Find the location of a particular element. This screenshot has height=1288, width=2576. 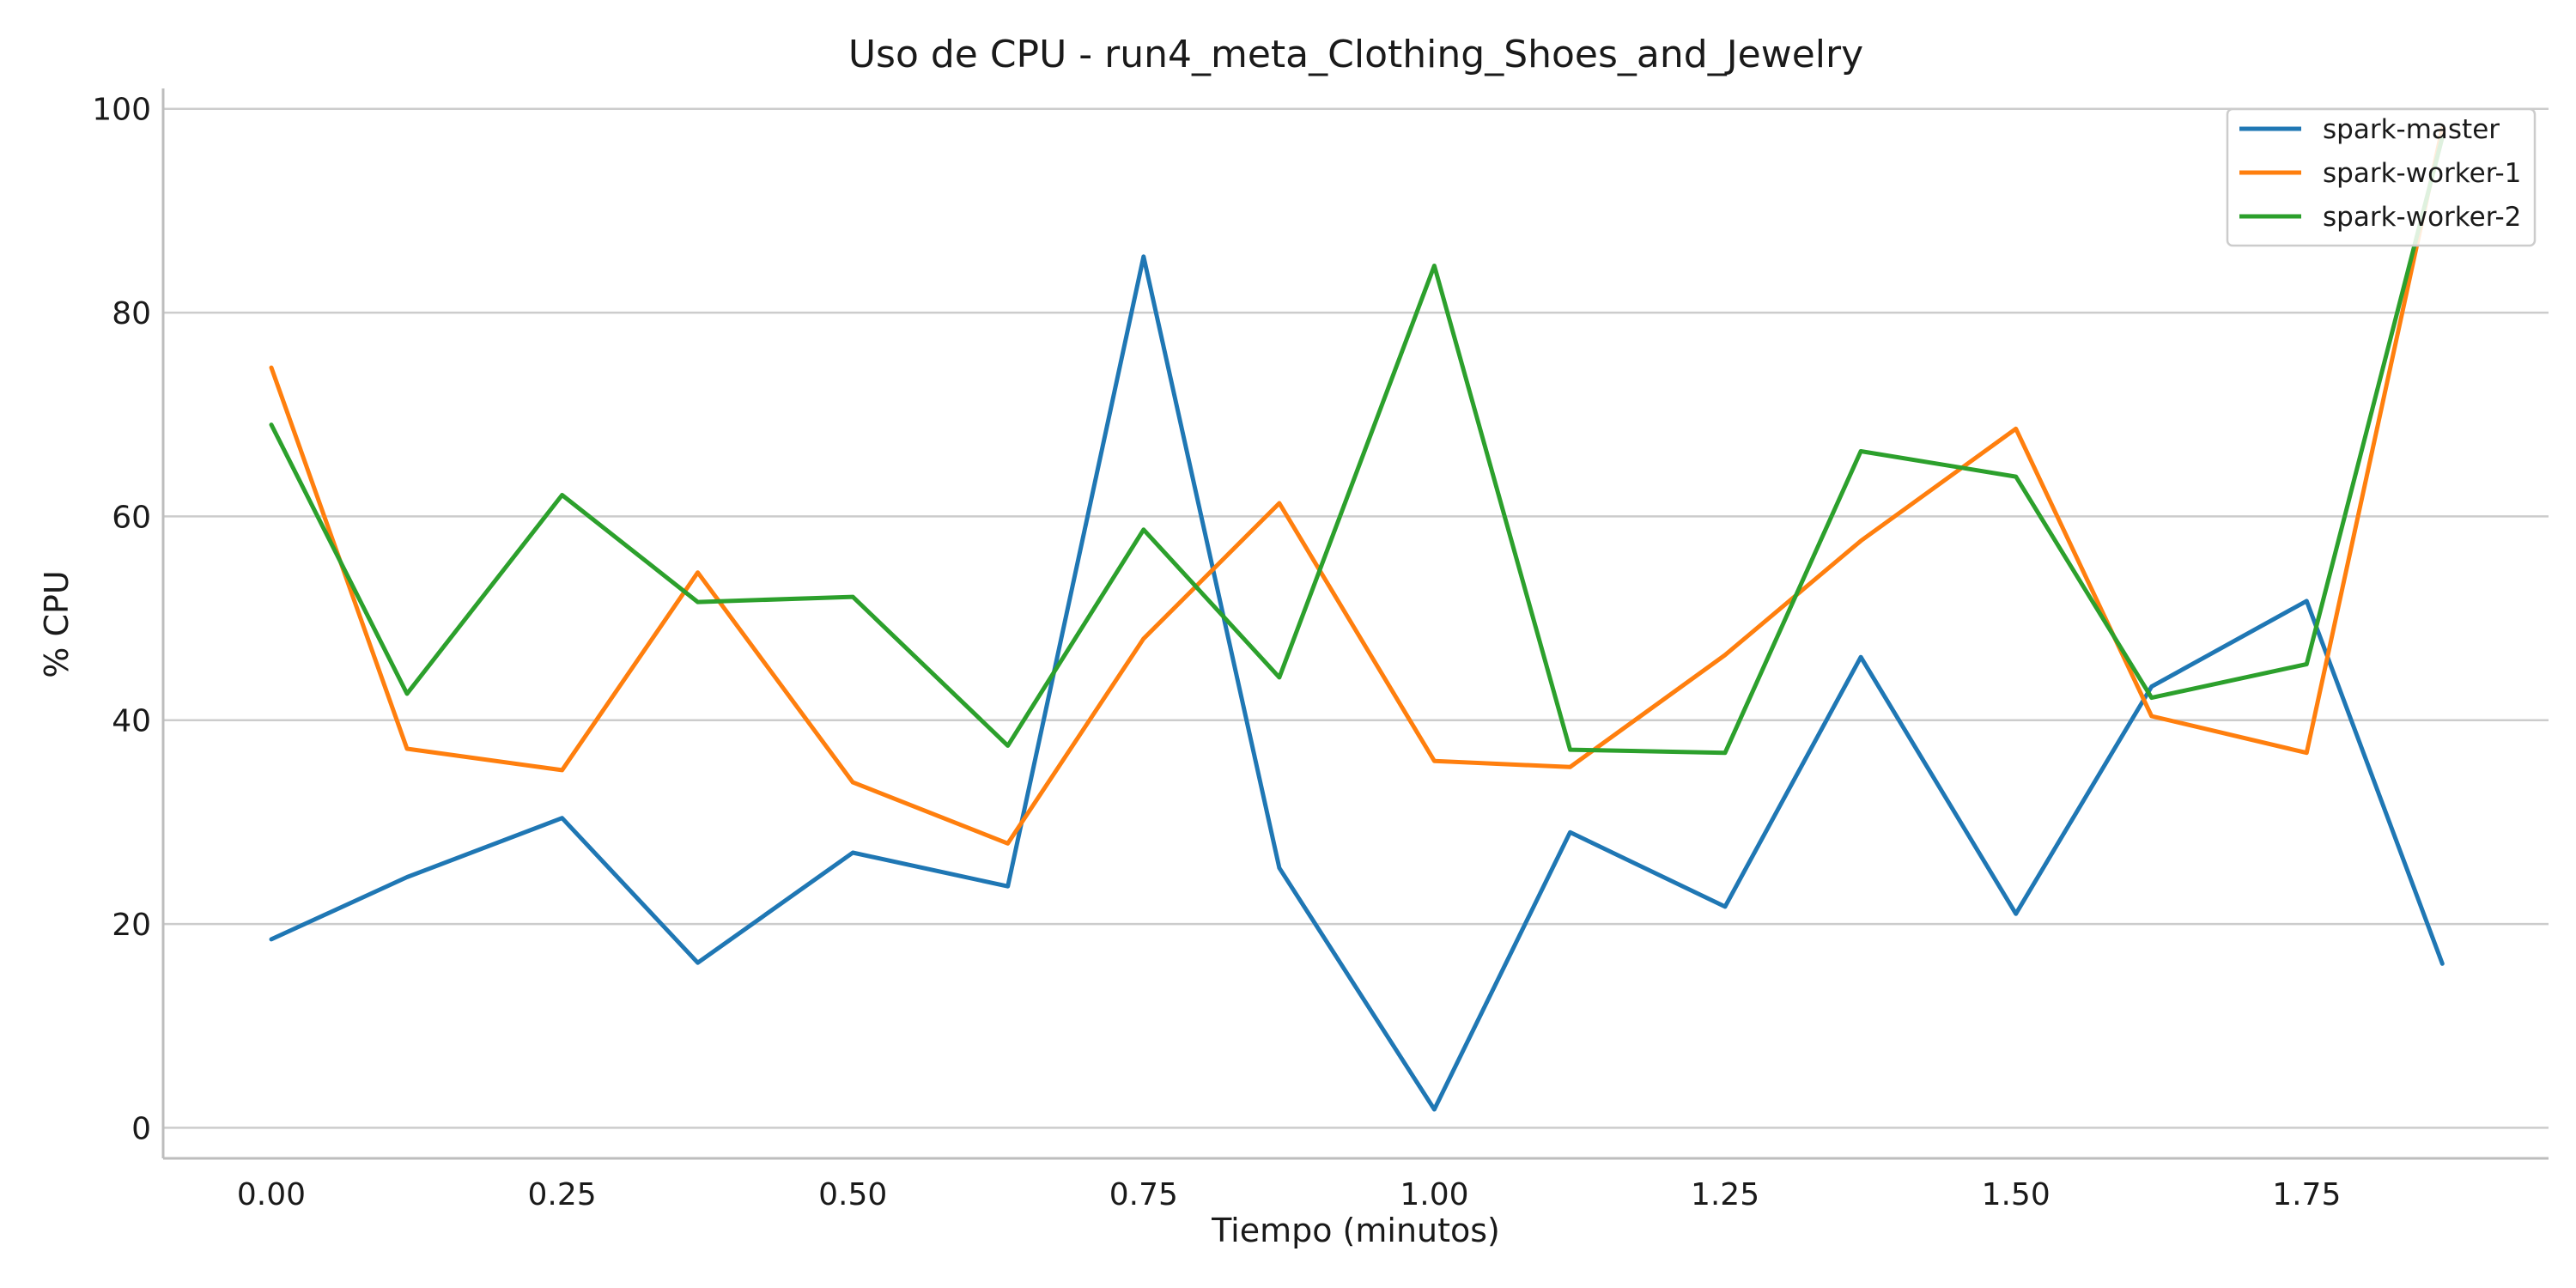

y-tick-labels: 0 20 40 60 80 100 is located at coordinates (122, 620).